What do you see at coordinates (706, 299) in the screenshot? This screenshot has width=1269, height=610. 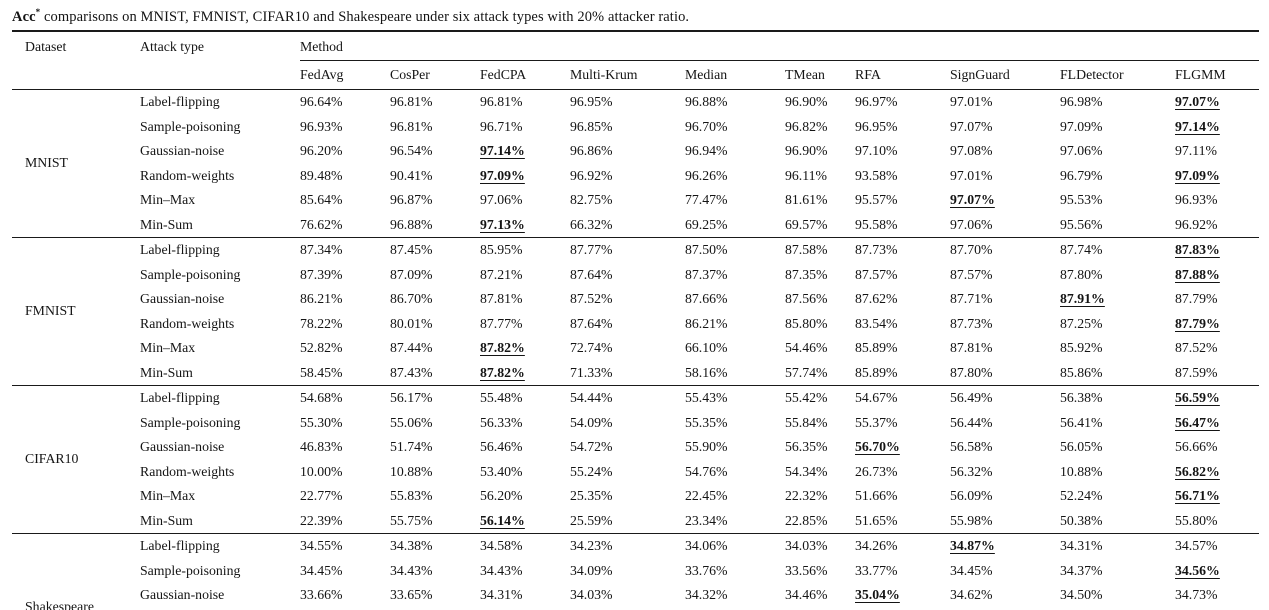 I see `accuracy-cell: 87.66%` at bounding box center [706, 299].